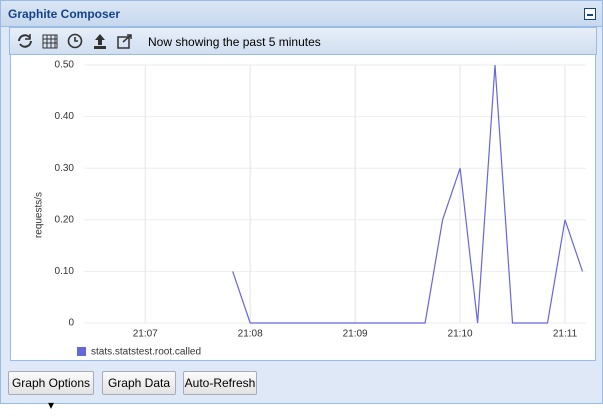  What do you see at coordinates (146, 352) in the screenshot?
I see `legend-label: stats.statstest.root.called` at bounding box center [146, 352].